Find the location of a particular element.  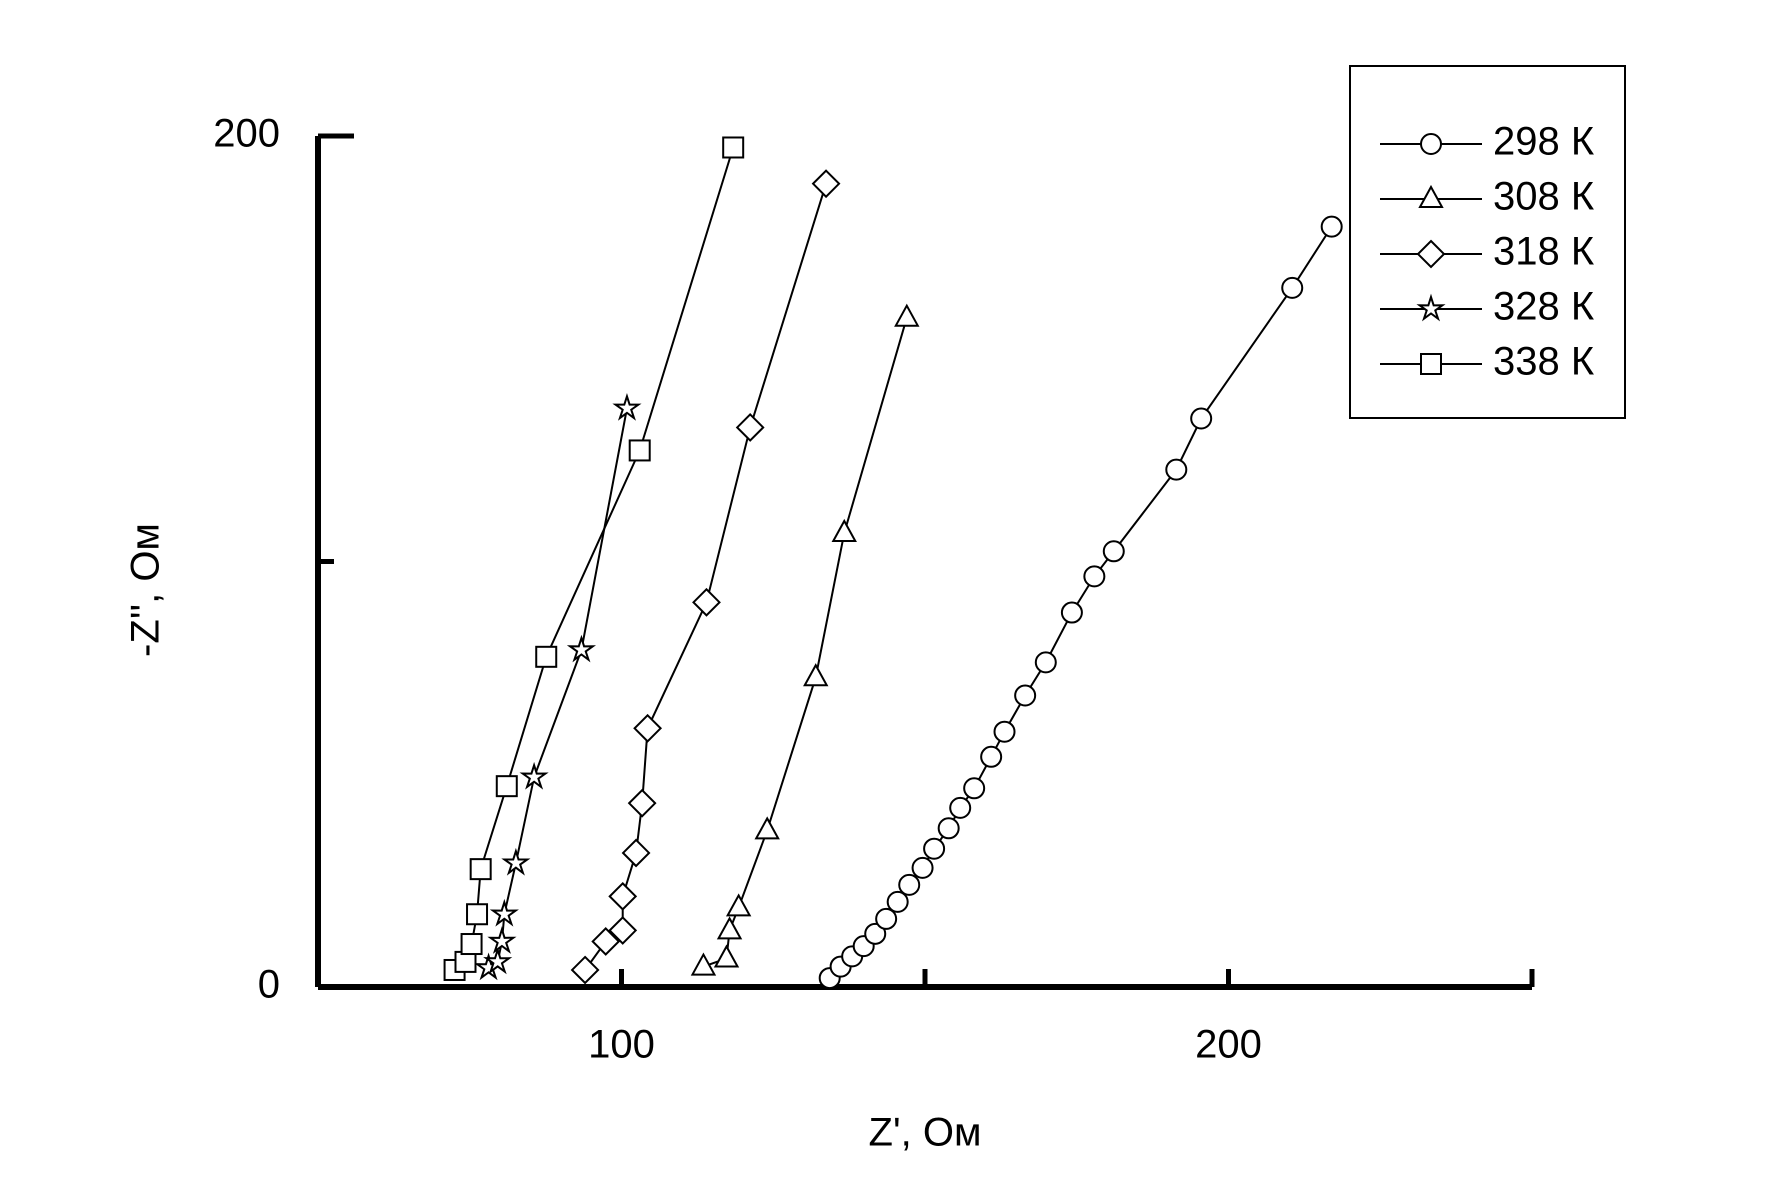

legend-label: 328 К is located at coordinates (1544, 307).